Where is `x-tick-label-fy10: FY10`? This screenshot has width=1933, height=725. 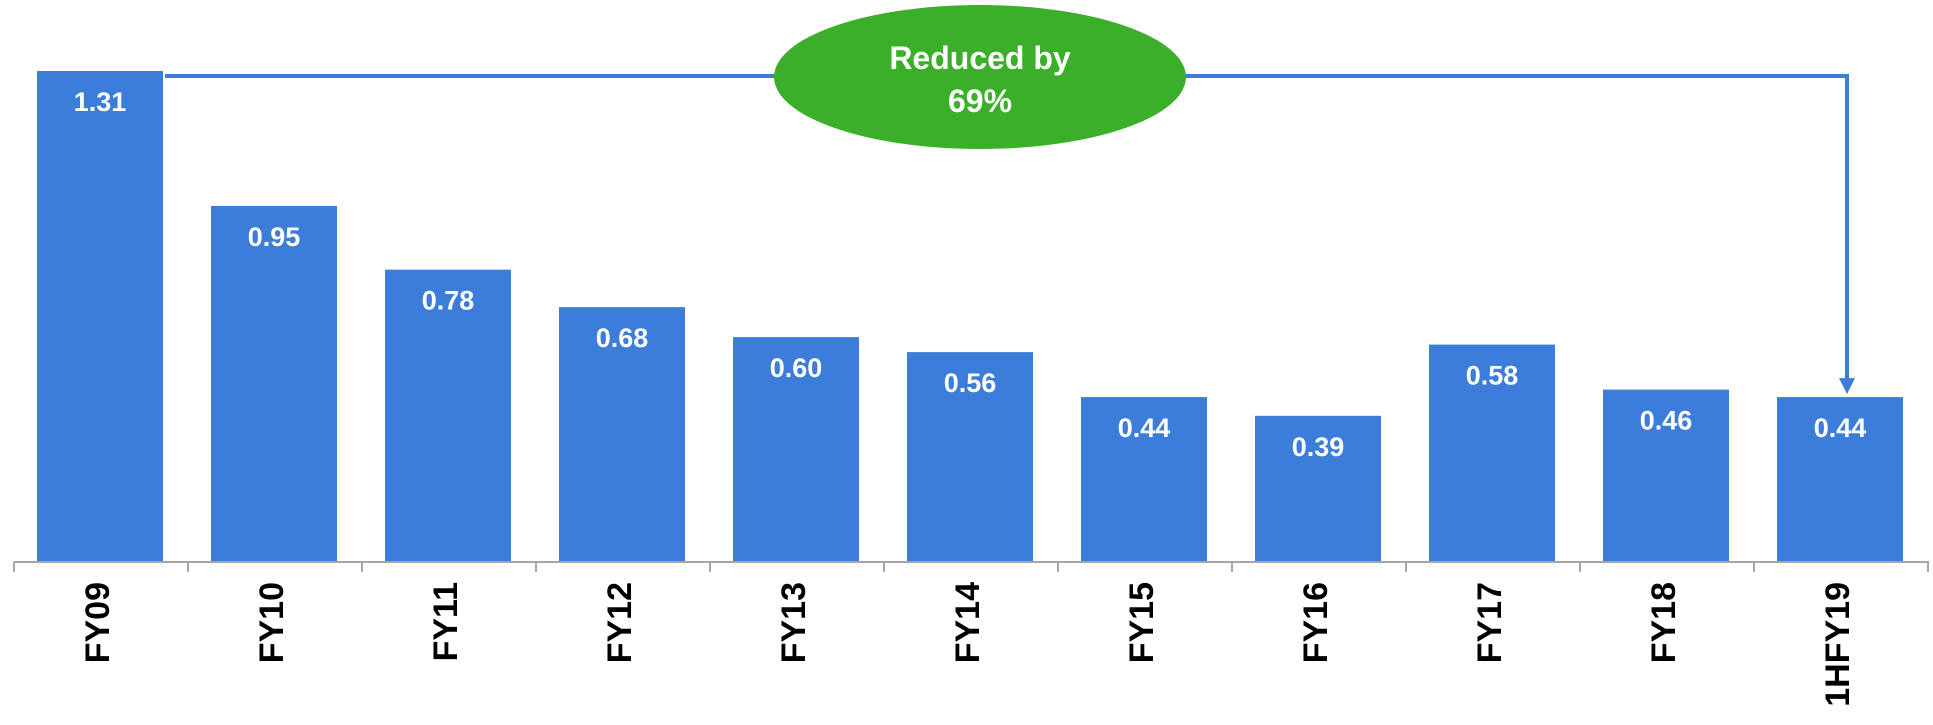
x-tick-label-fy10: FY10 is located at coordinates (272, 622).